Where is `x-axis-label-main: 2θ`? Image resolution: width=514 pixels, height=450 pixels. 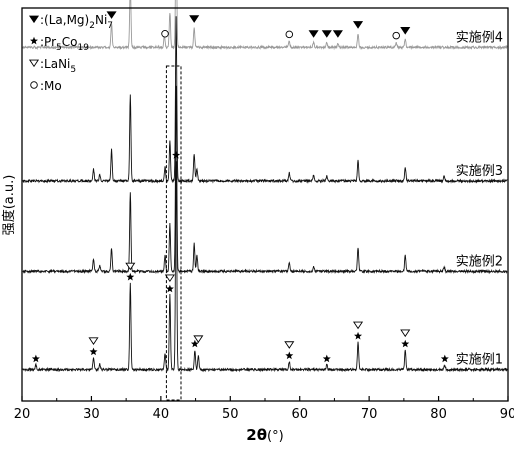 x-axis-label-main: 2θ is located at coordinates (256, 435).